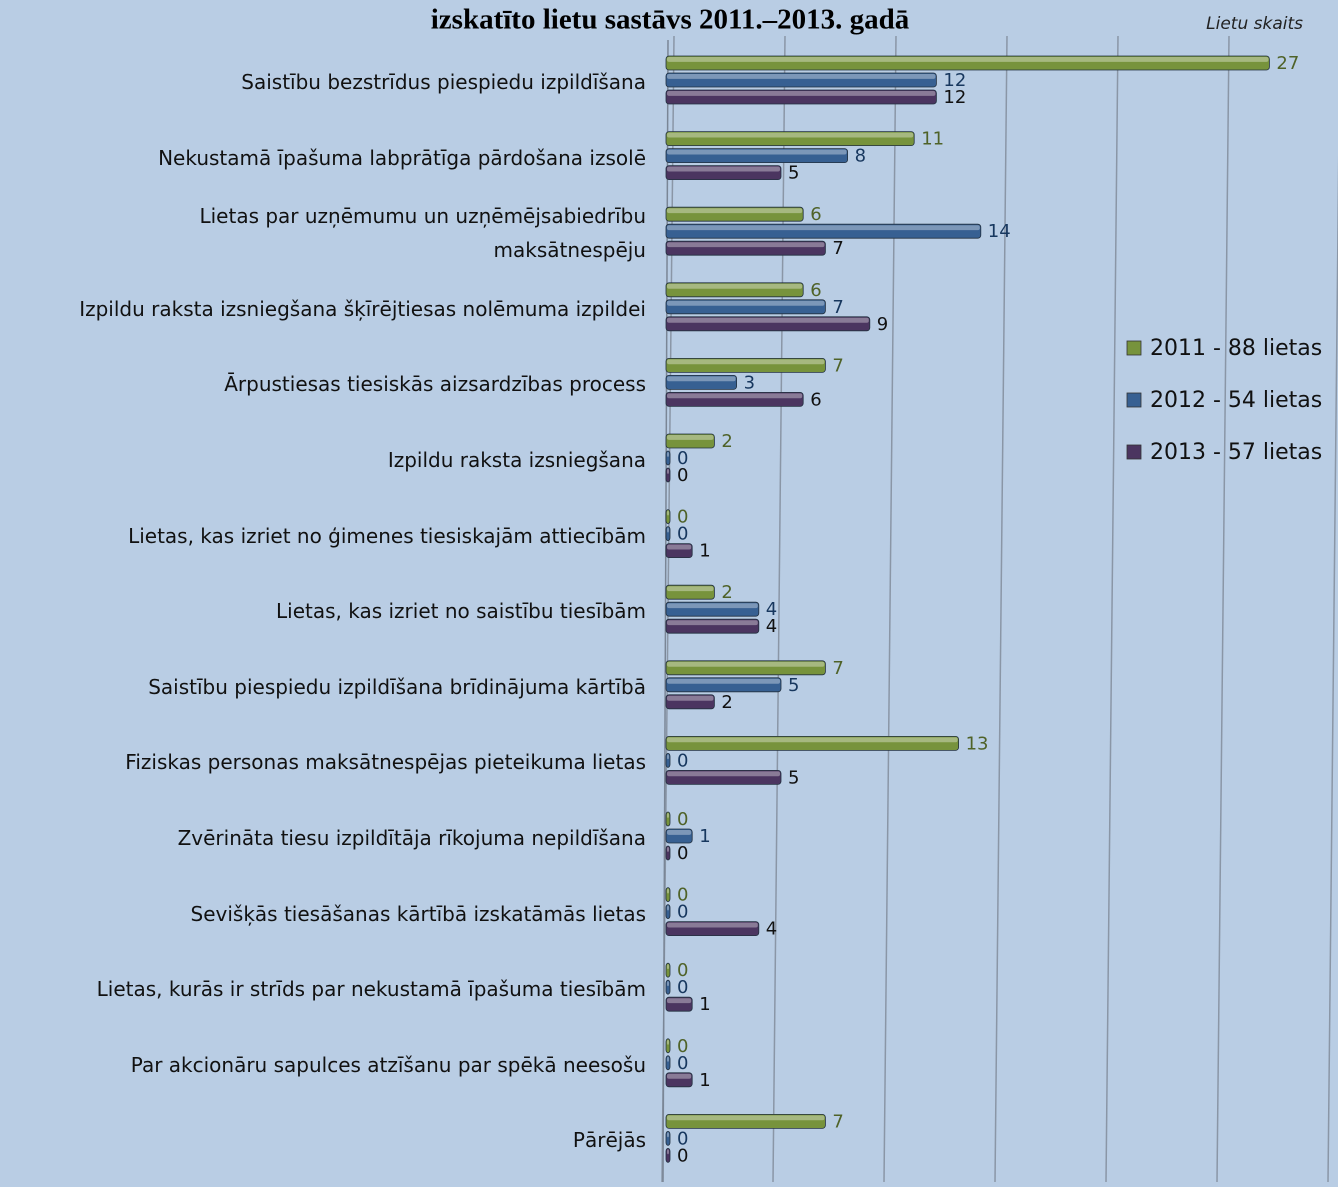 Image resolution: width=1338 pixels, height=1187 pixels. What do you see at coordinates (977, 743) in the screenshot?
I see `value-label: 13` at bounding box center [977, 743].